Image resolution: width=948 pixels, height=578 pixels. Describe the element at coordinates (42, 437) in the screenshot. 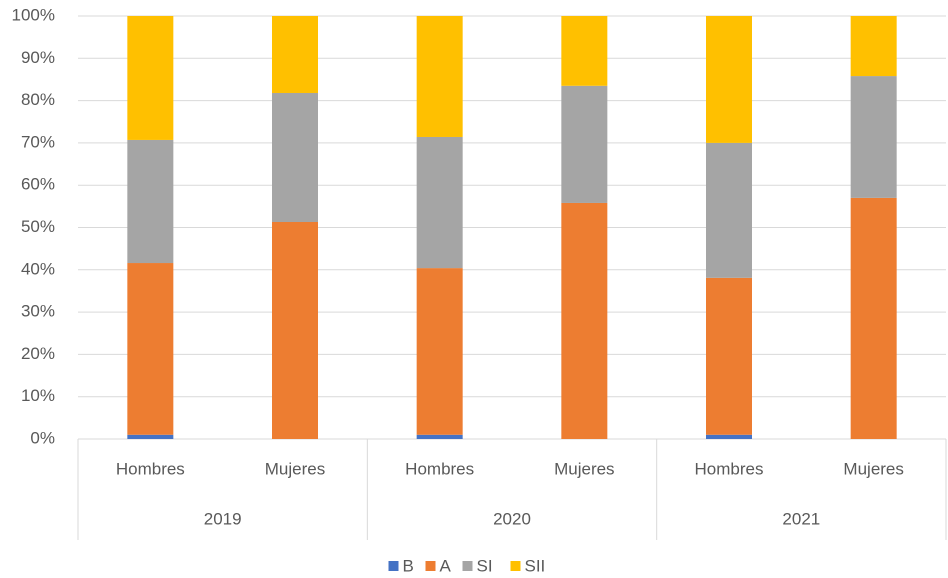

I see `y-tick-label: 0%` at that location.